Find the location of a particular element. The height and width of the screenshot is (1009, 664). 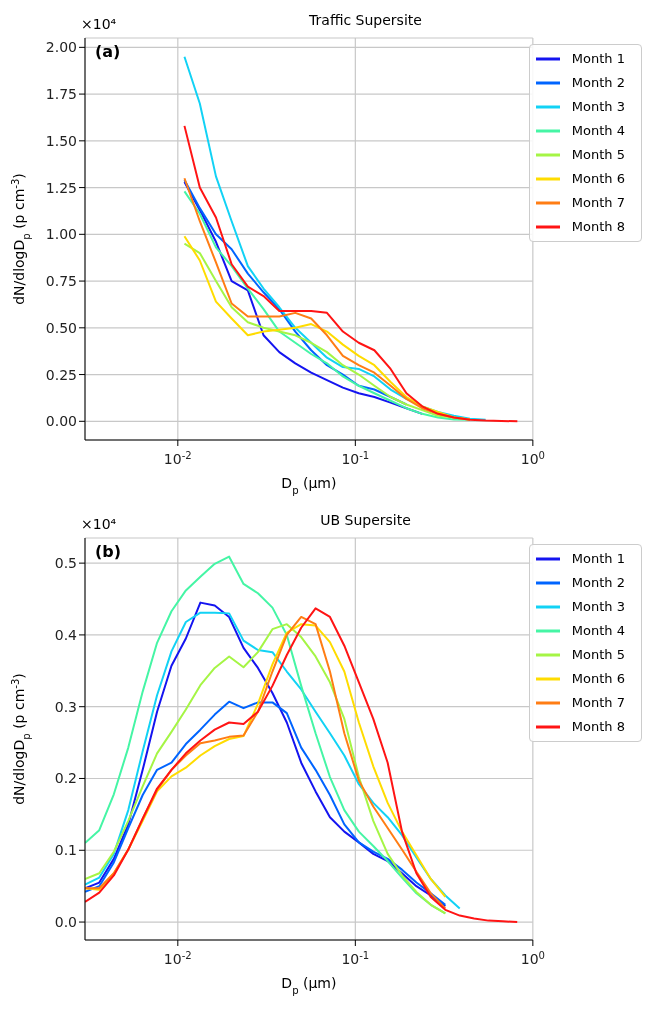

y-tick-label: 0.00 is located at coordinates (61, 421).